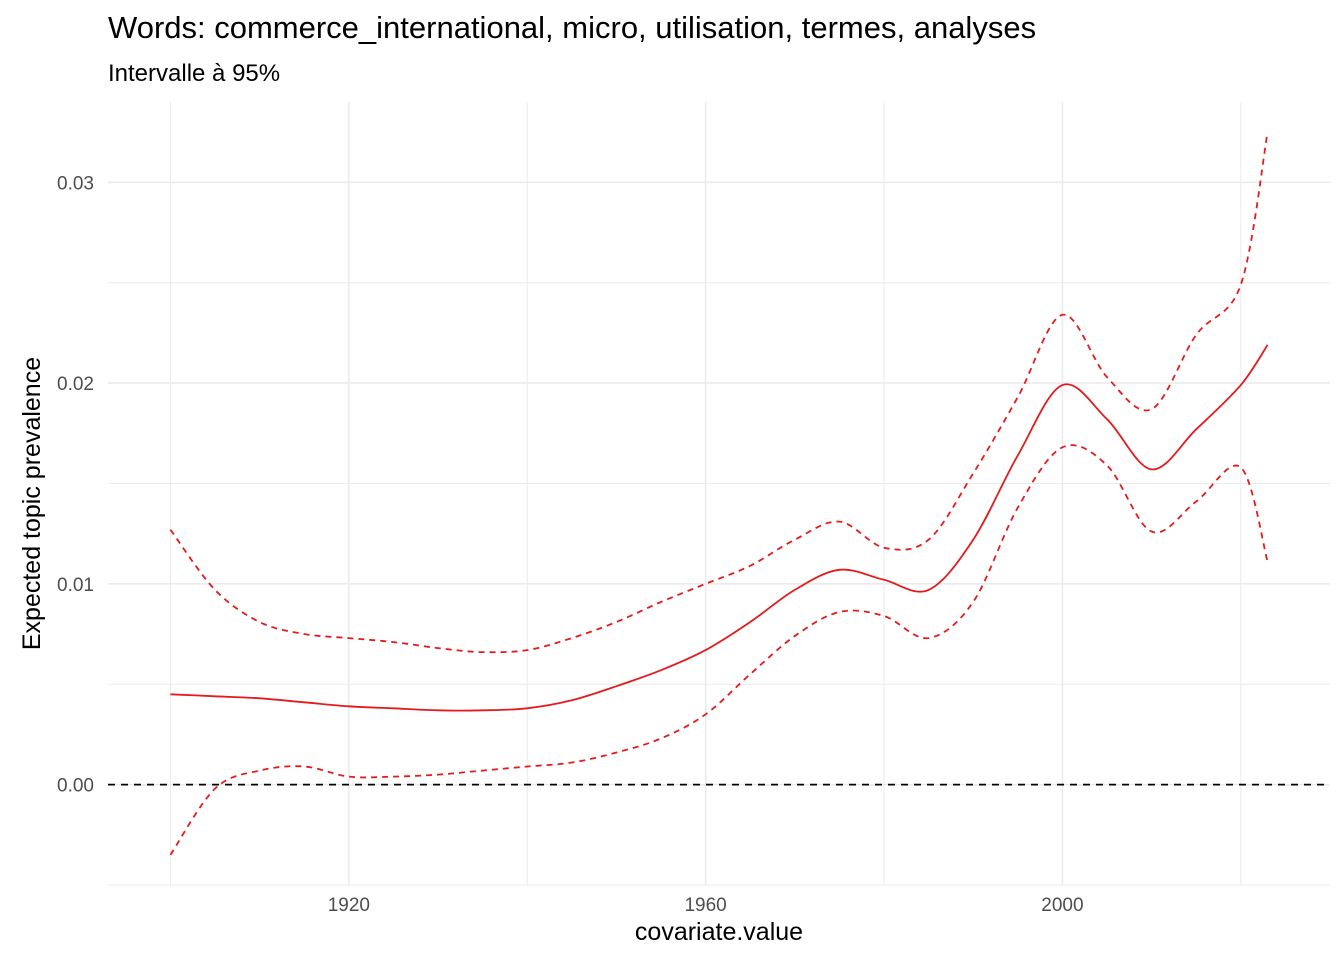  Describe the element at coordinates (719, 932) in the screenshot. I see `x-axis-title: covariate.value` at that location.